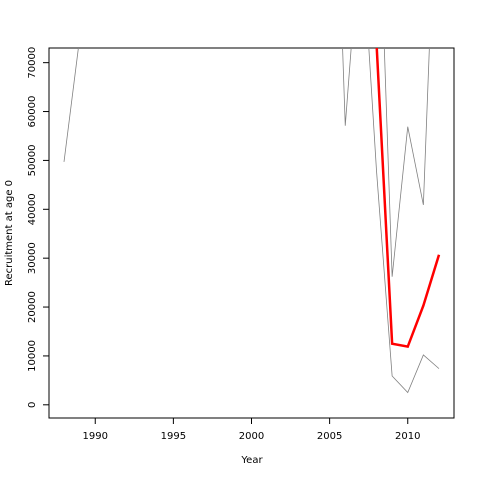  I want to click on y-tick-label: 60000, so click(32, 112).